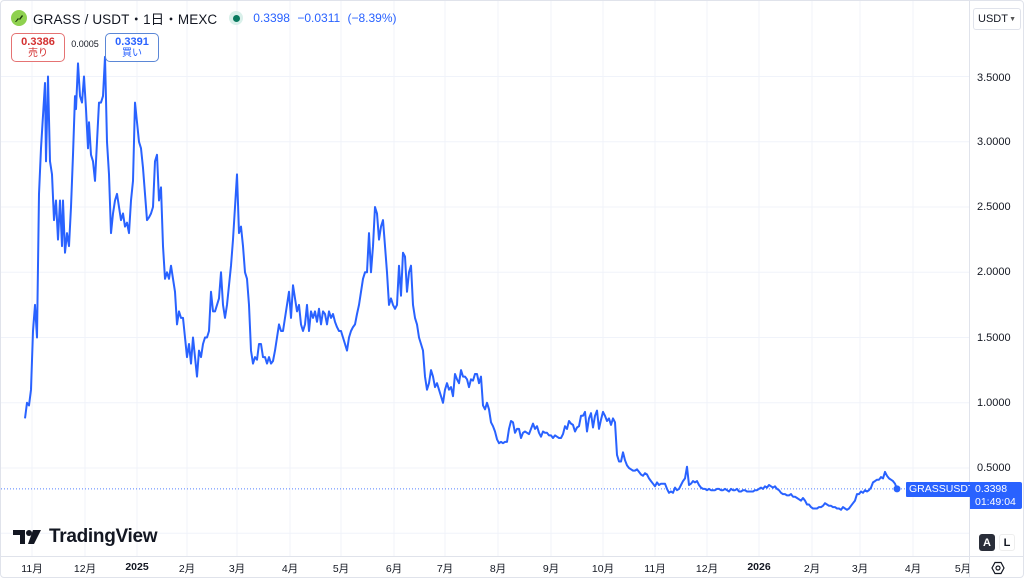 The width and height of the screenshot is (1024, 578). Describe the element at coordinates (19, 18) in the screenshot. I see `grass-coin-logo-icon` at that location.